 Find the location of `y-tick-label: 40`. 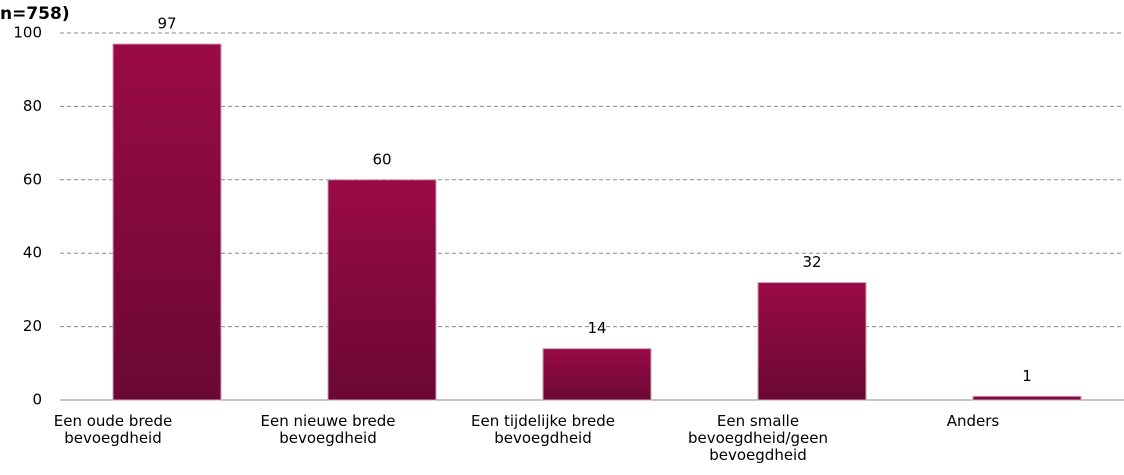

y-tick-label: 40 is located at coordinates (32, 253).